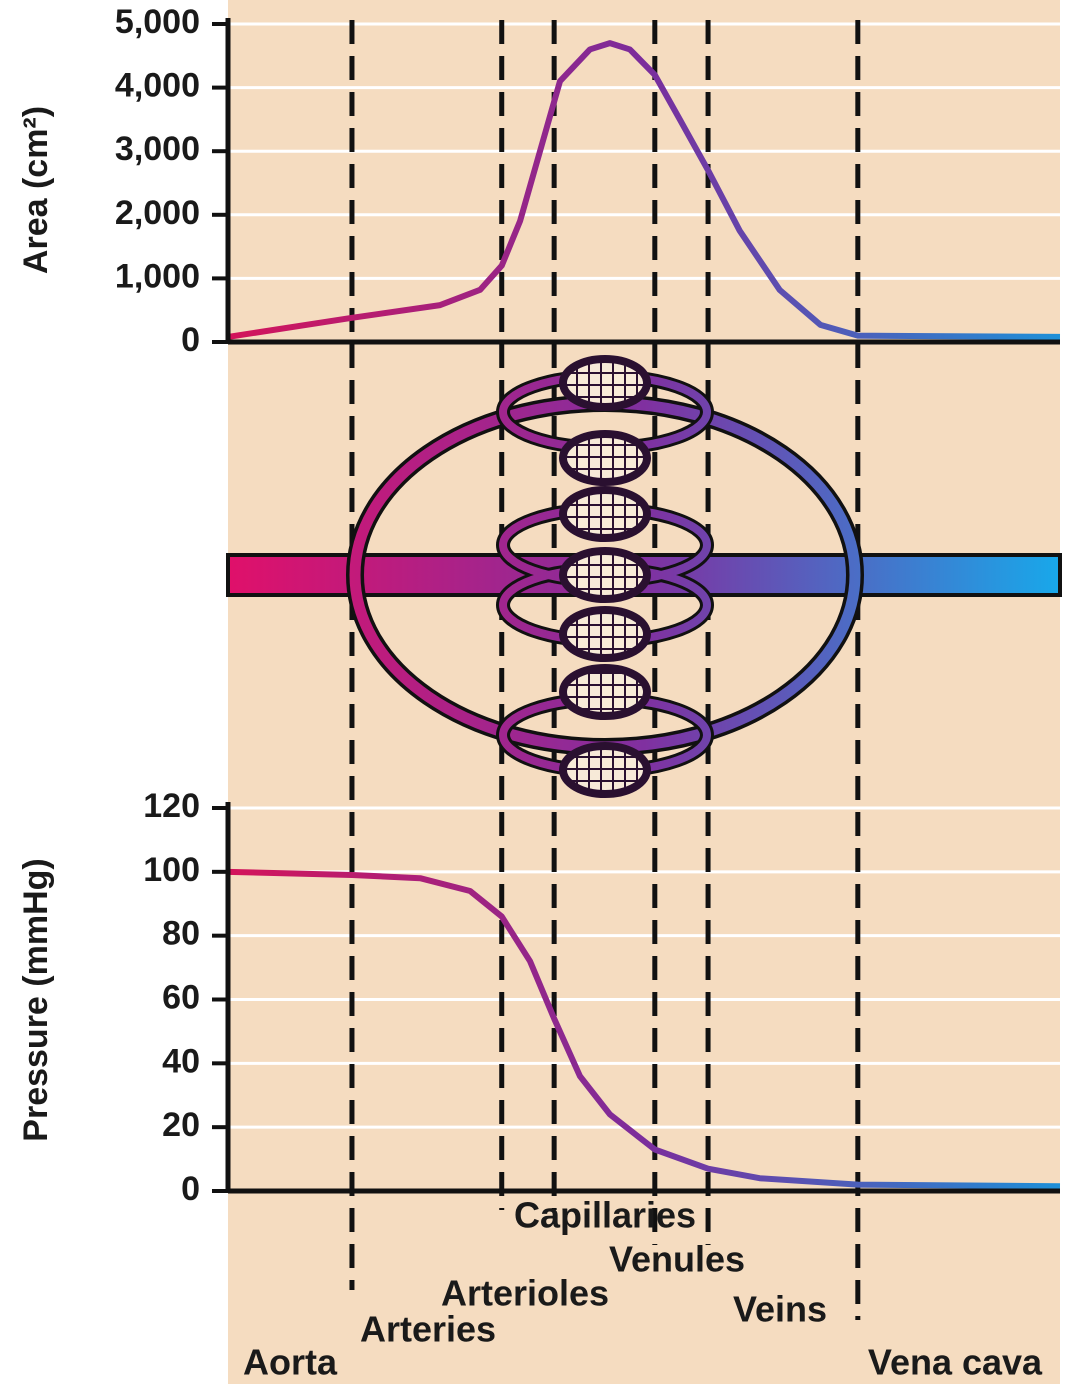  Describe the element at coordinates (955, 1362) in the screenshot. I see `segment-label: Vena cava` at that location.